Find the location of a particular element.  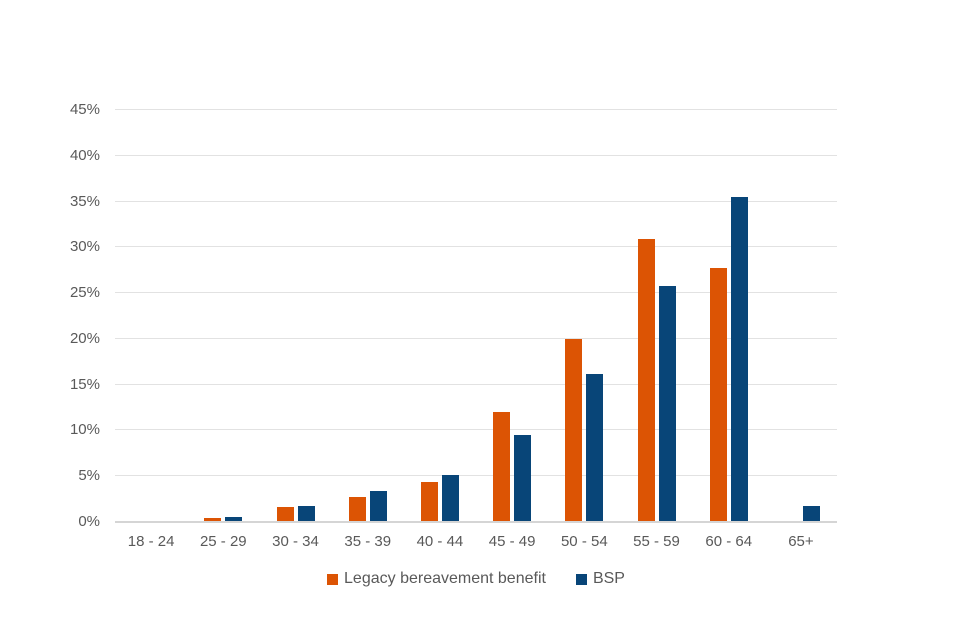

legend-item-legacy-bereavement-benefit: Legacy bereavement benefit is located at coordinates (436, 579).